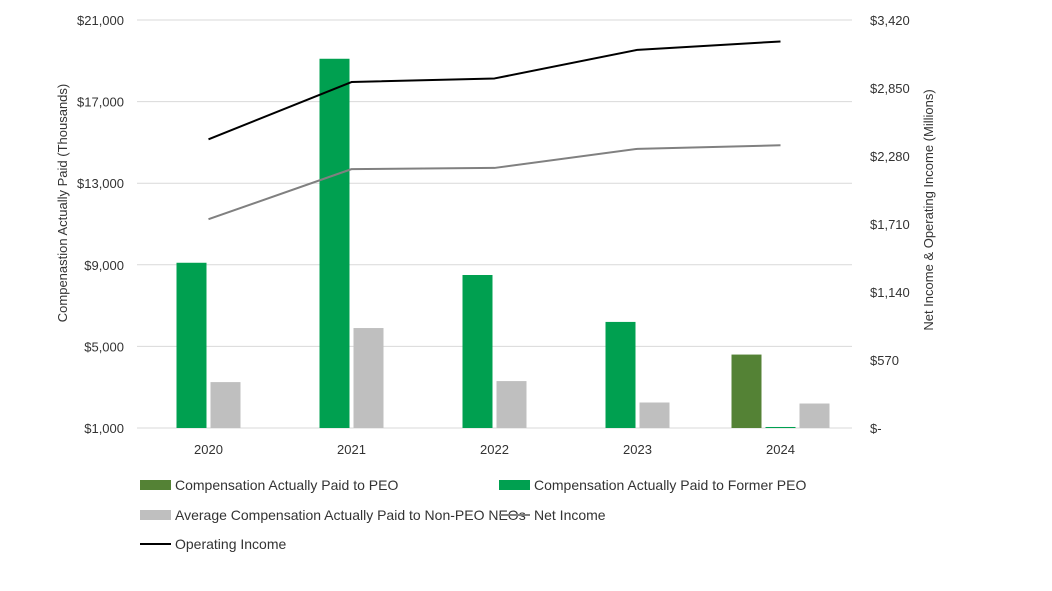 The width and height of the screenshot is (1052, 591). What do you see at coordinates (890, 292) in the screenshot?
I see `right-tick-label: $1,140` at bounding box center [890, 292].